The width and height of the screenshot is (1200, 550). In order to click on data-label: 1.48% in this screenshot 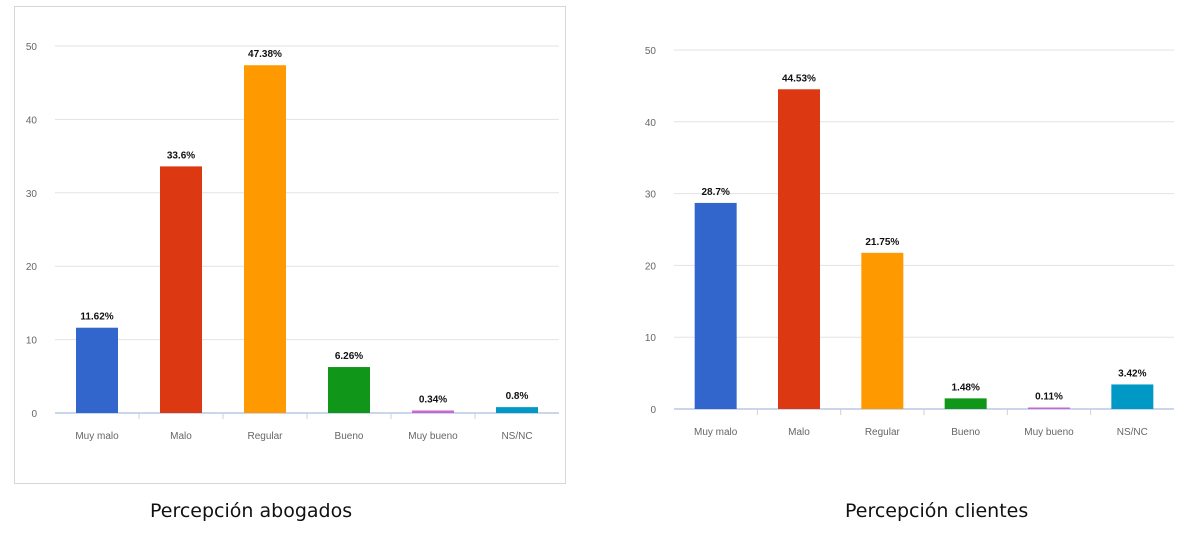, I will do `click(965, 387)`.